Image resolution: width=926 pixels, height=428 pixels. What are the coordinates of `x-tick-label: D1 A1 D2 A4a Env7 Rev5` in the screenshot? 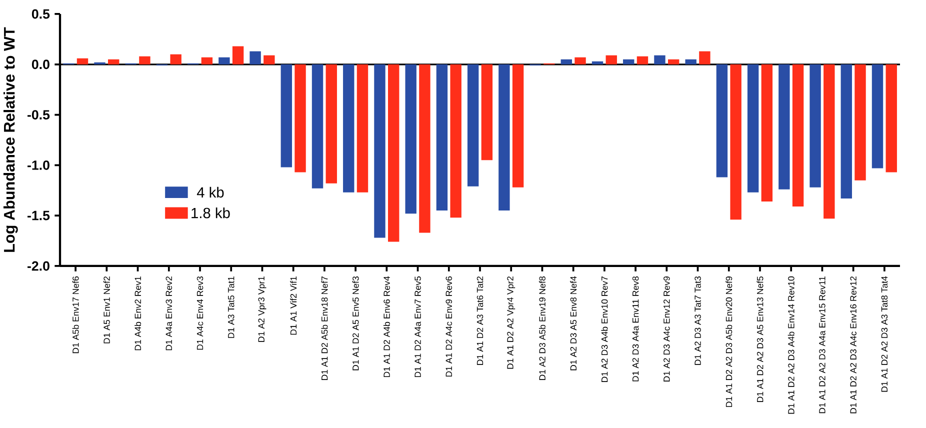 It's located at (417, 327).